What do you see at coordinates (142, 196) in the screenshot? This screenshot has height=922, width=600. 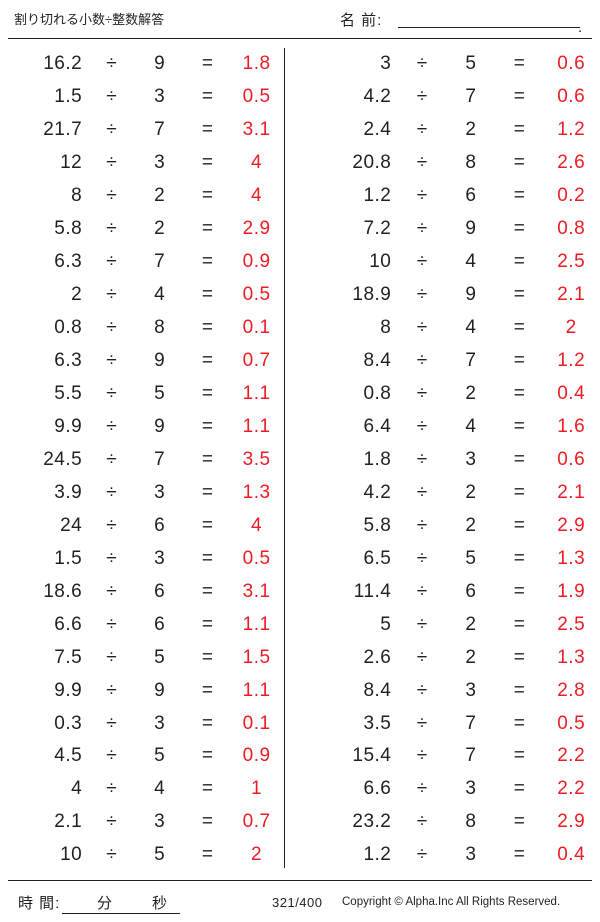 I see `problem-row: 8 ÷ 2 = 4` at bounding box center [142, 196].